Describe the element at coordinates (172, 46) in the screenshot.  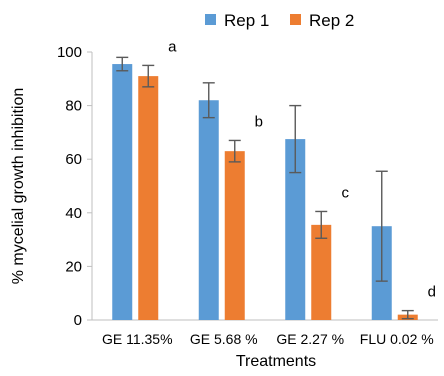
I see `significance-letter: a` at that location.